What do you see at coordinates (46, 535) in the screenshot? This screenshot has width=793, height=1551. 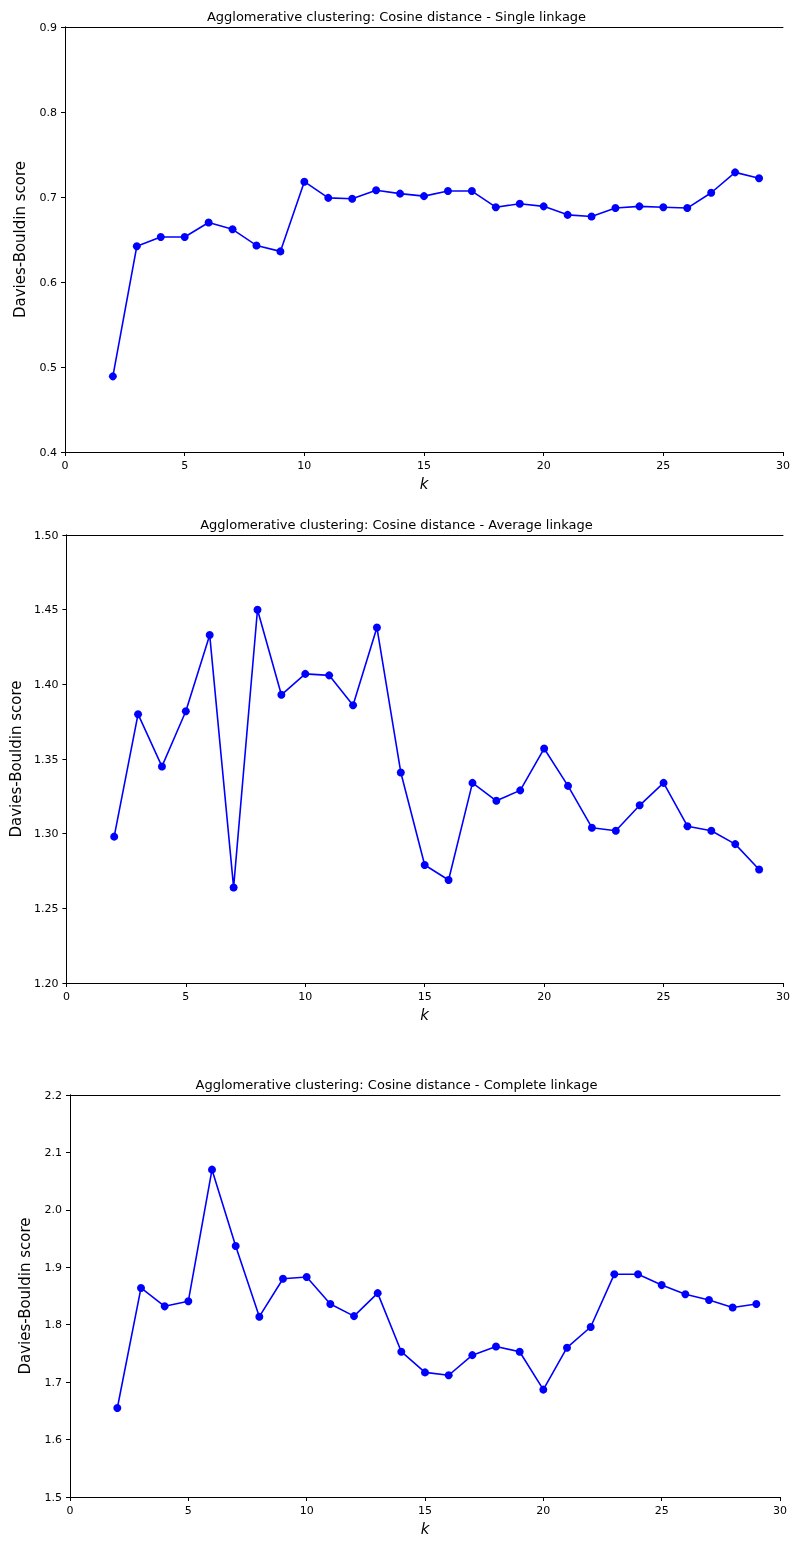 I see `y-tick-label: 1.50` at bounding box center [46, 535].